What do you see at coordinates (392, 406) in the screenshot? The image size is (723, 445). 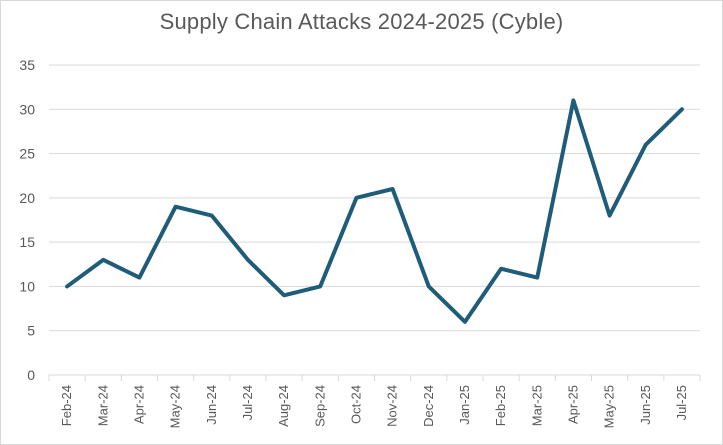 I see `x-tick-label: Nov-24` at bounding box center [392, 406].